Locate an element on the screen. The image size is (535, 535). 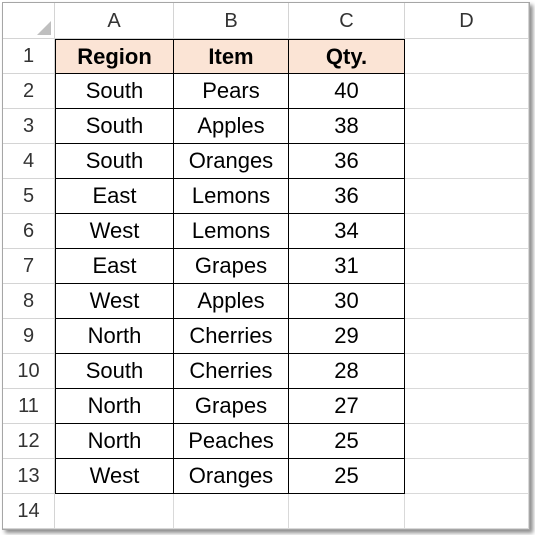
row-header-5: 5 is located at coordinates (29, 196).